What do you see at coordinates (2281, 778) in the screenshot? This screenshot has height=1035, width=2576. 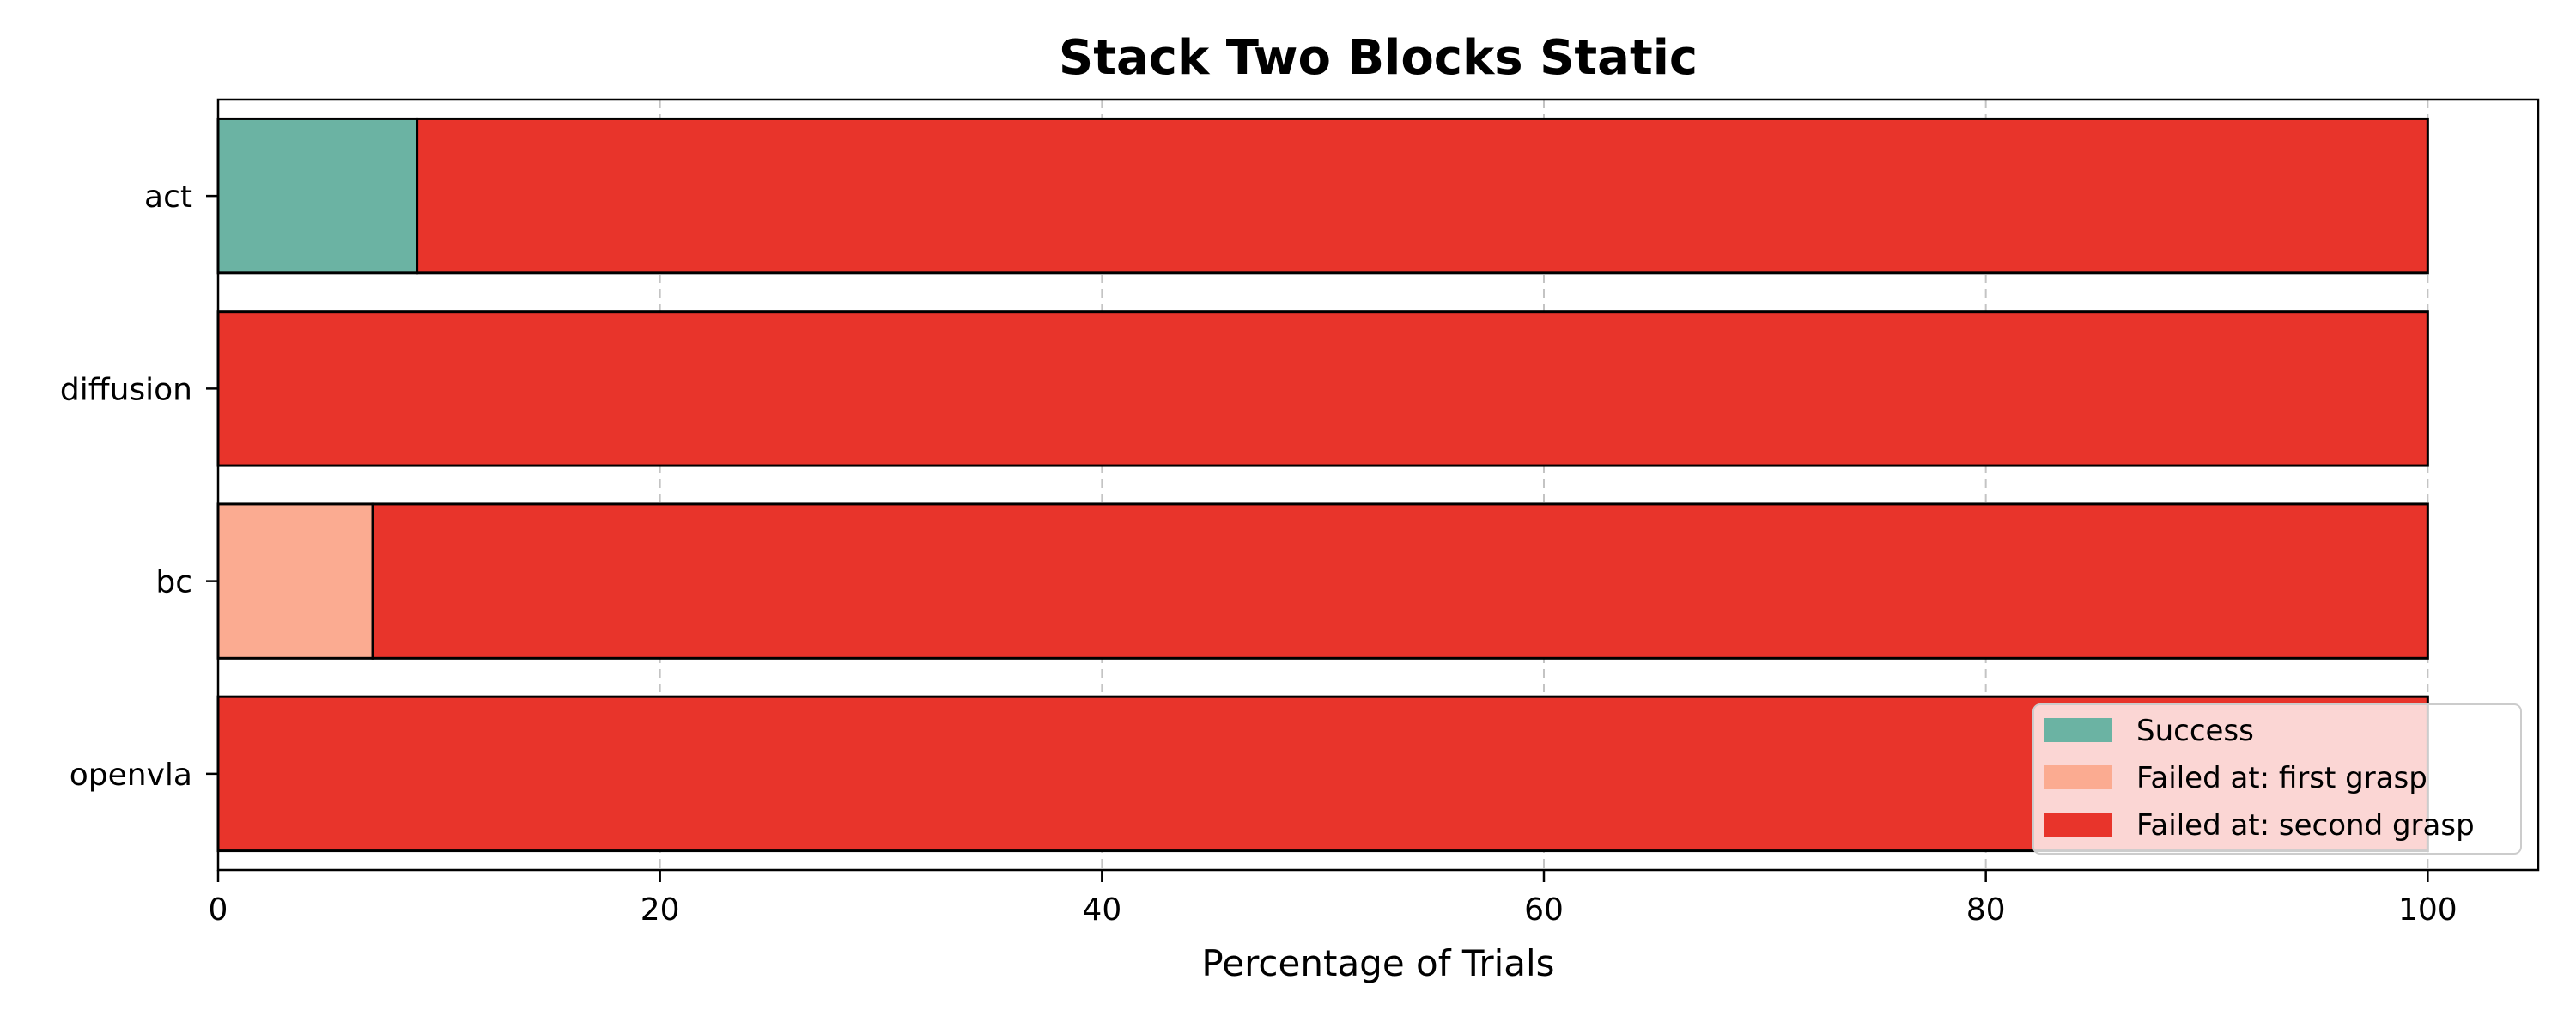 I see `legend-label: Failed at: first grasp` at bounding box center [2281, 778].